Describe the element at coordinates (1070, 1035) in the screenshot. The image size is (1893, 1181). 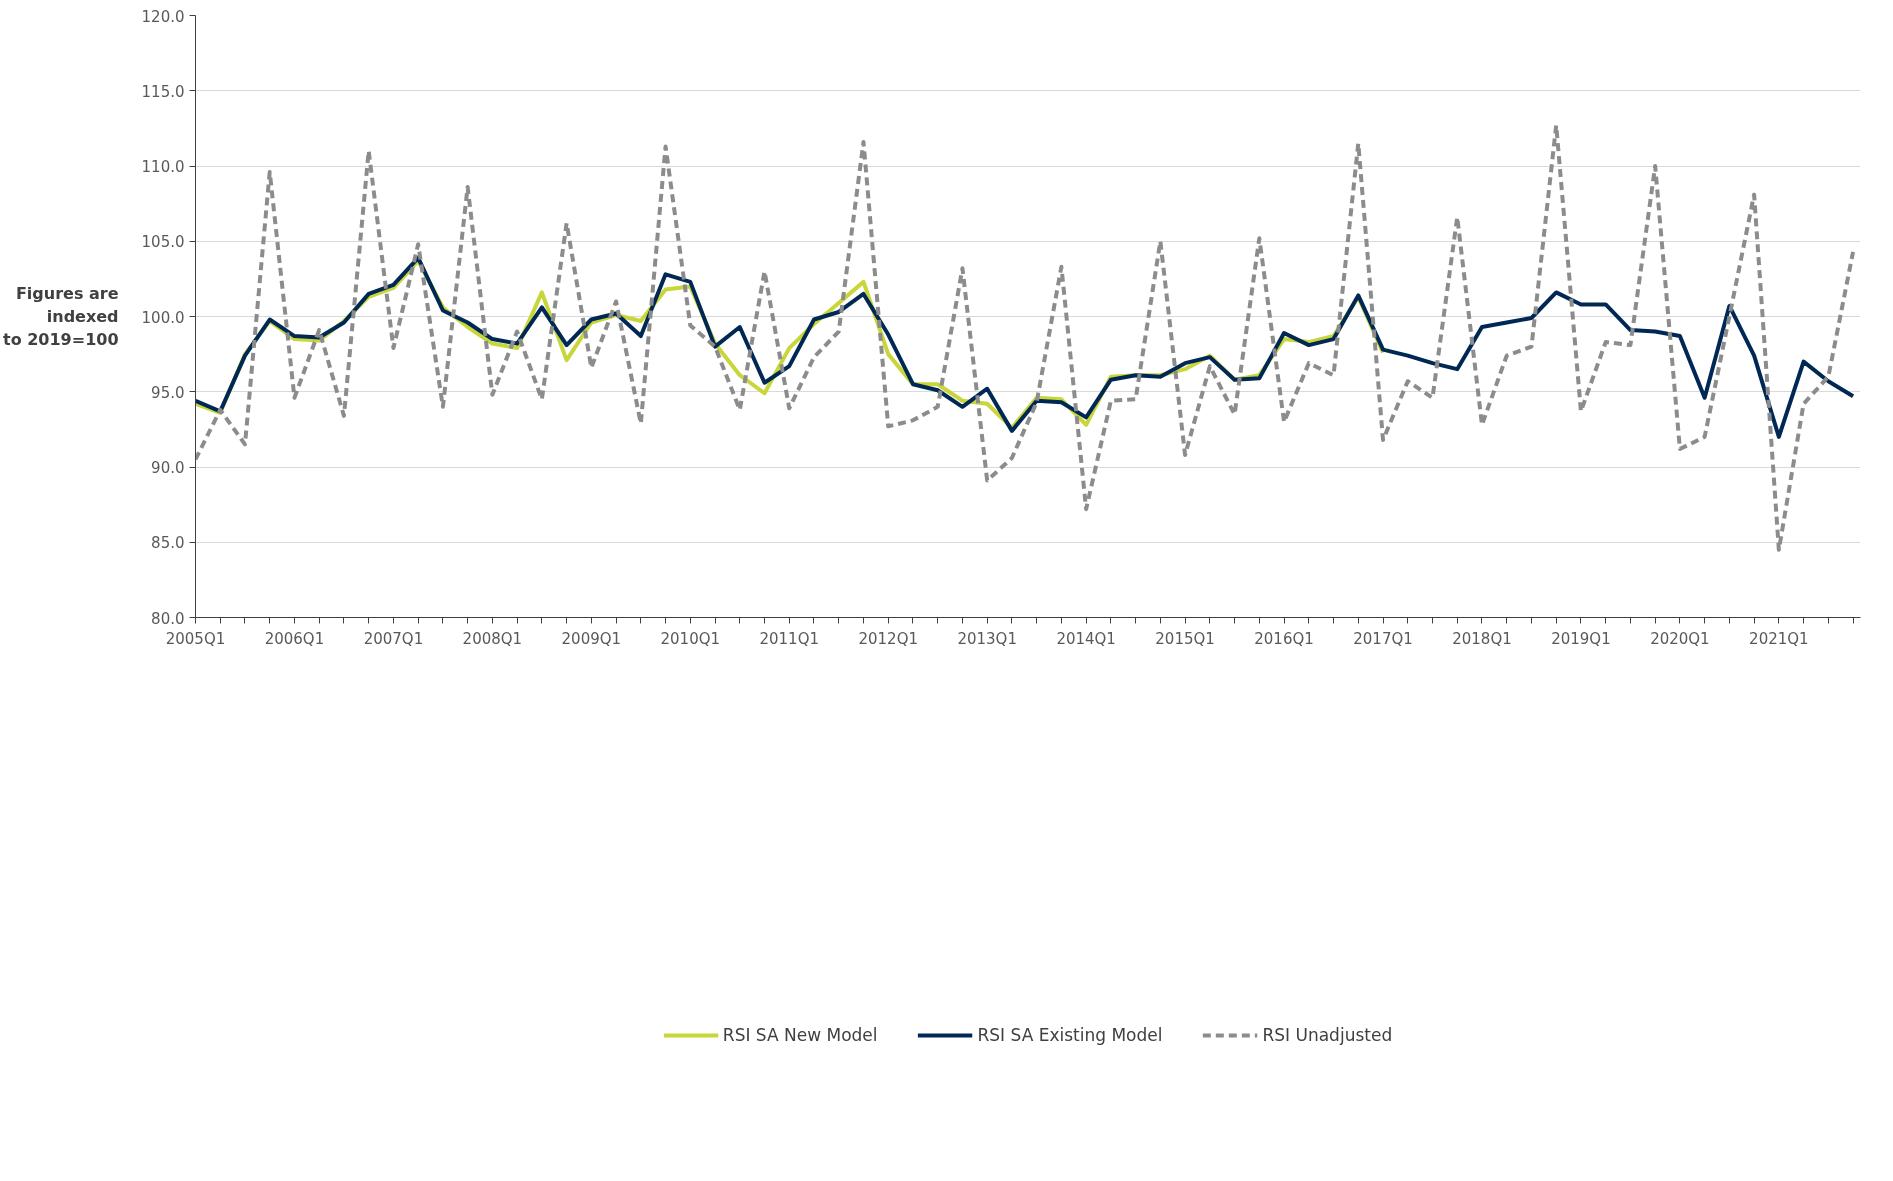
I see `legend-label: RSI SA Existing Model` at that location.